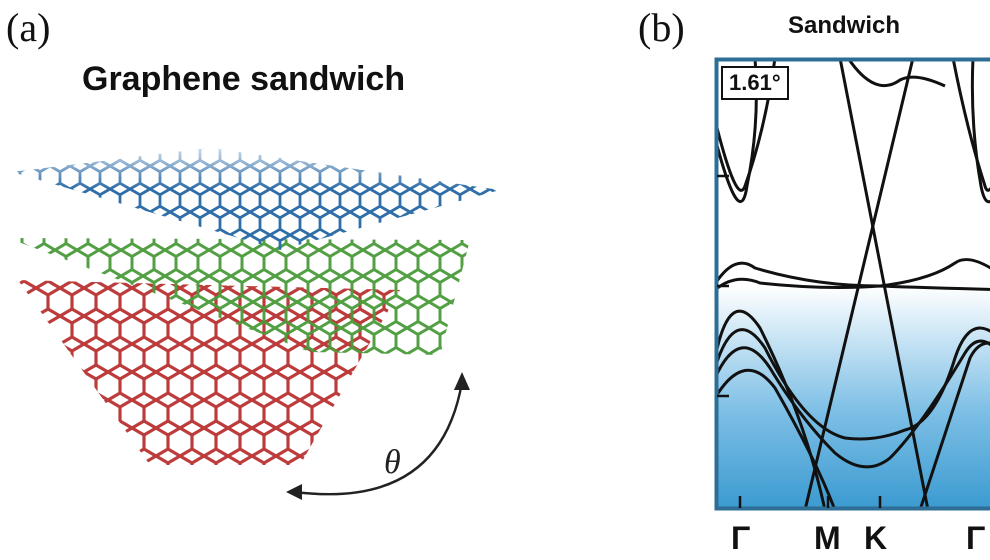 The height and width of the screenshot is (560, 990). I want to click on y-ticks, so click(723, 286).